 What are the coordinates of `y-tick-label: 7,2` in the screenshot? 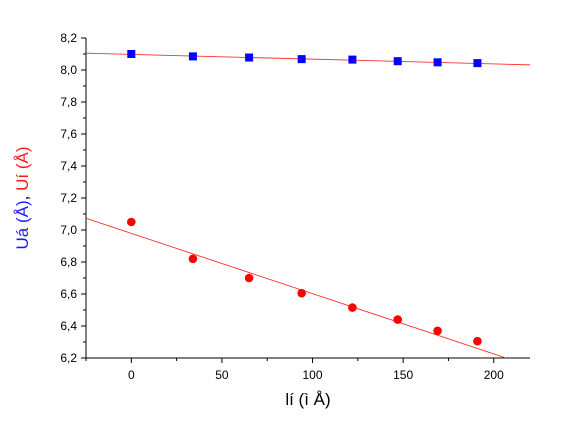 It's located at (68, 198).